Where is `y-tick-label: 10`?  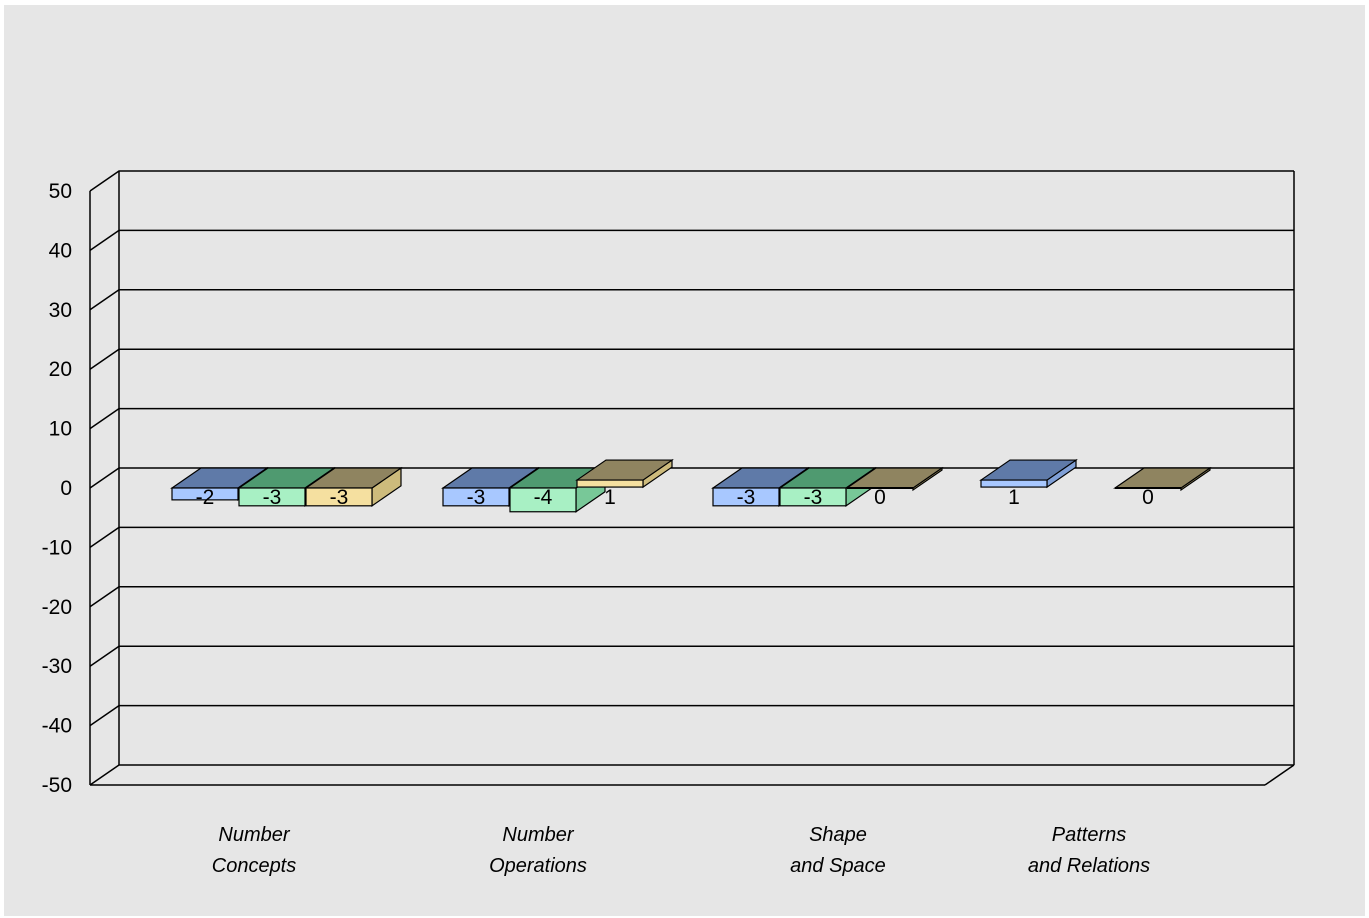 y-tick-label: 10 is located at coordinates (60, 429).